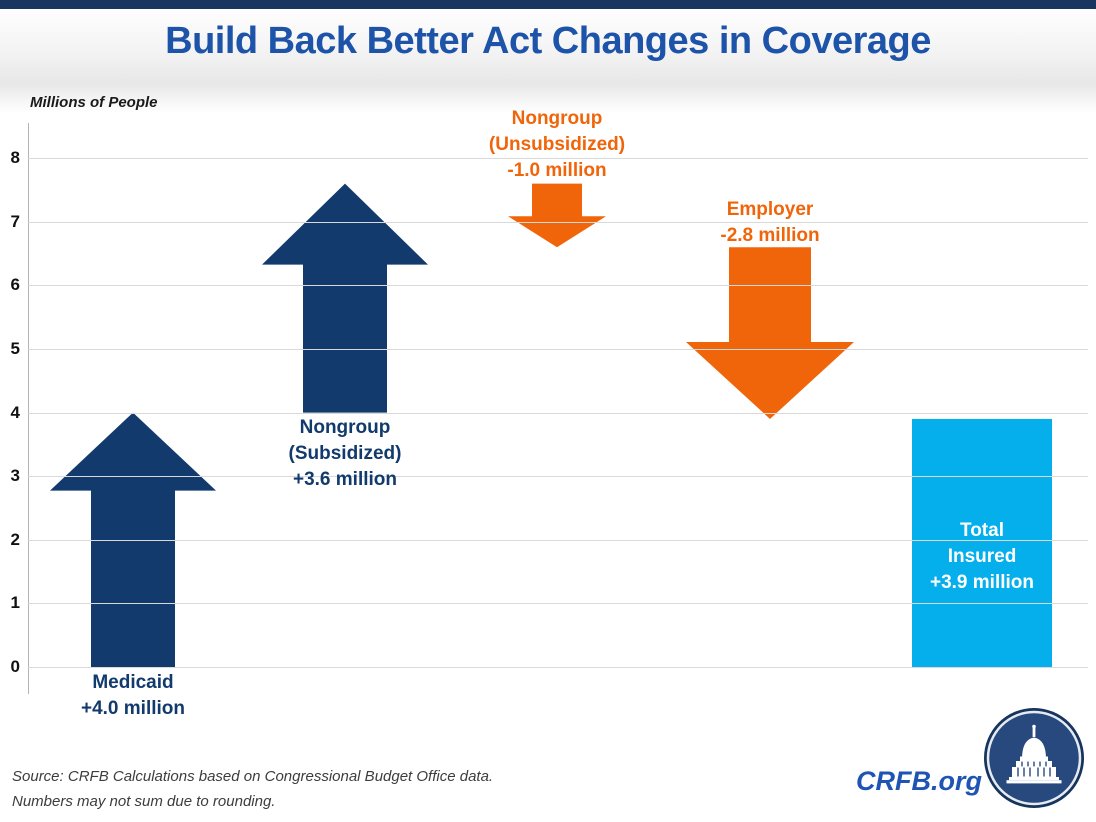  I want to click on header-band, so click(548, 61).